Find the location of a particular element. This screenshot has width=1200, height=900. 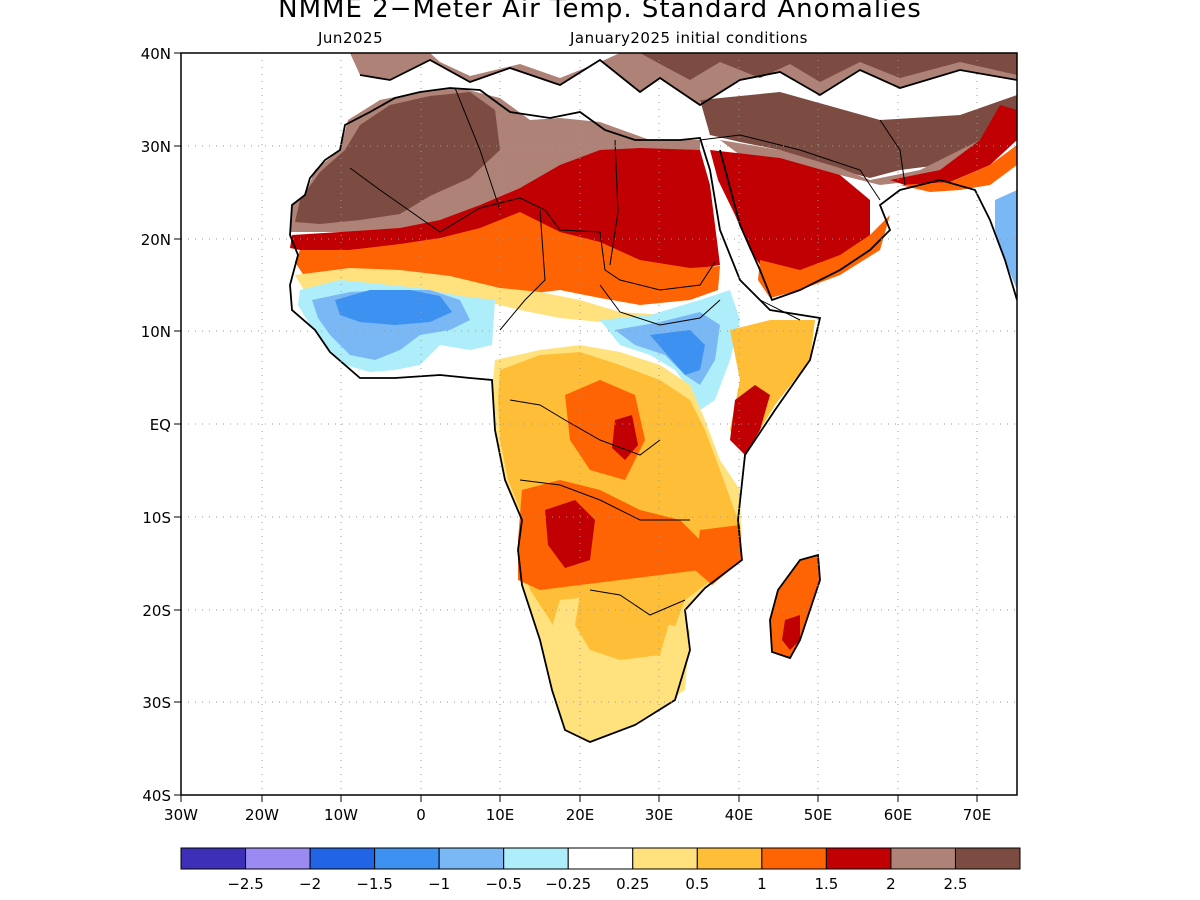

europe-white-gap is located at coordinates (525, 65).